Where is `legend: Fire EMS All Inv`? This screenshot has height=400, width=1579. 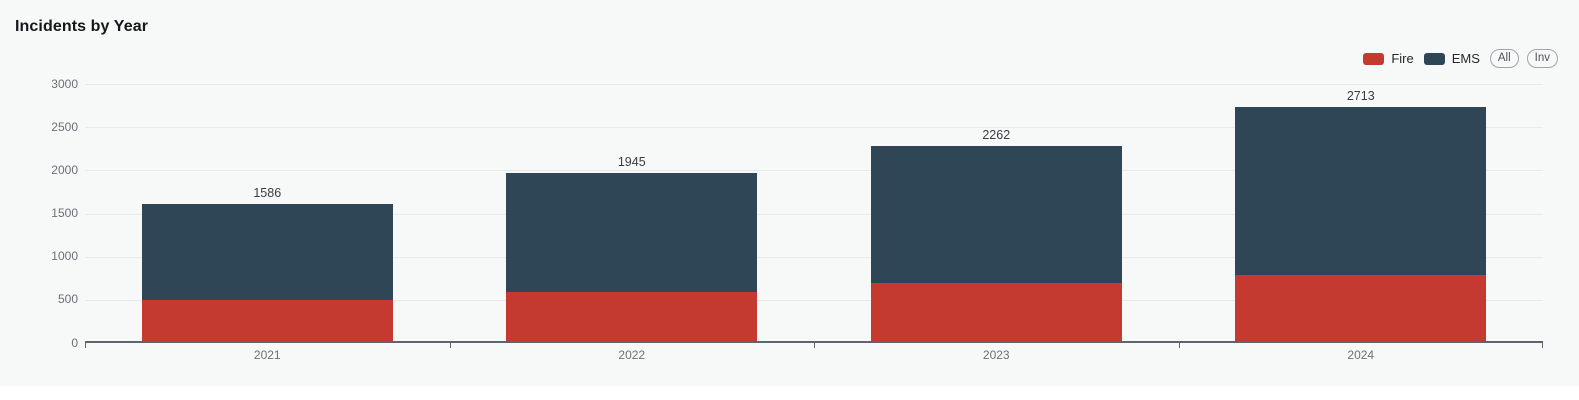
legend: Fire EMS All Inv is located at coordinates (1460, 58).